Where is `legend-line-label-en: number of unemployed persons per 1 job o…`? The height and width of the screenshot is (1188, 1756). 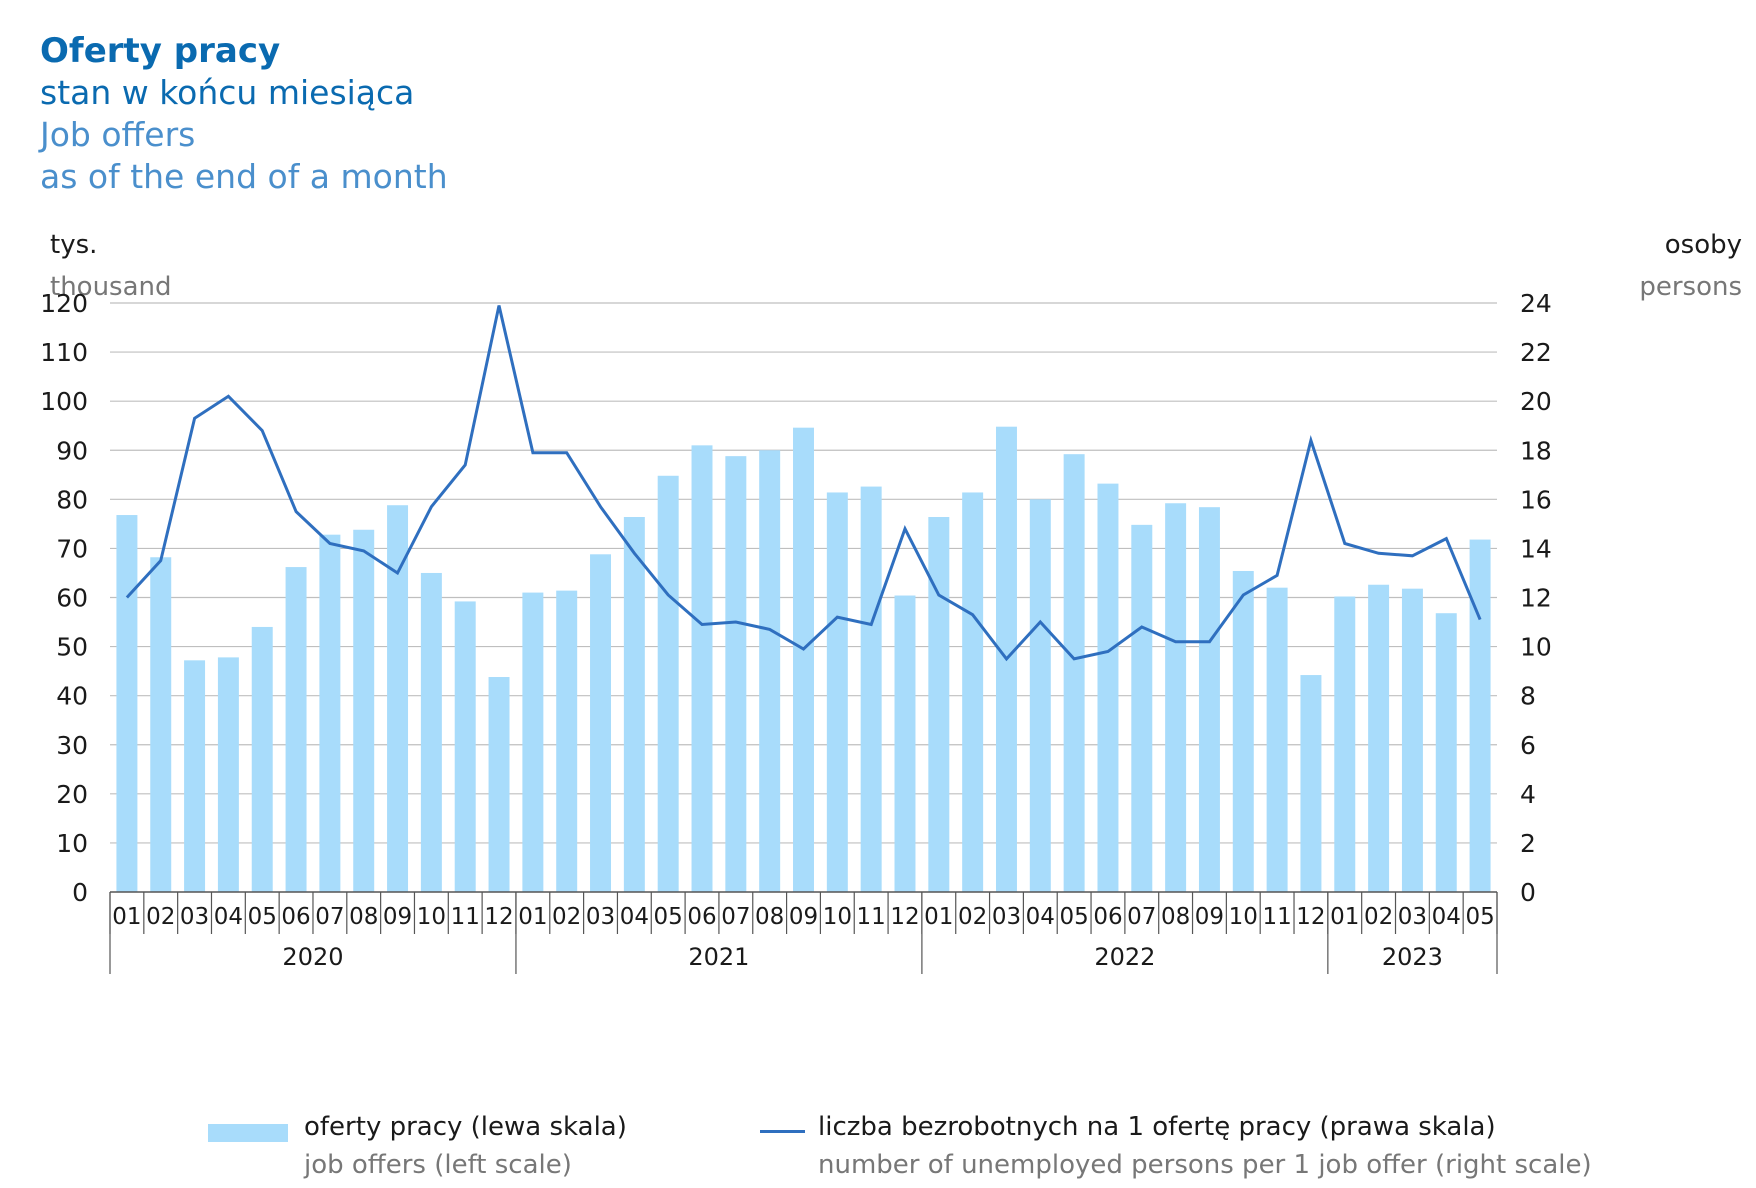 legend-line-label-en: number of unemployed persons per 1 job o… is located at coordinates (1205, 1165).